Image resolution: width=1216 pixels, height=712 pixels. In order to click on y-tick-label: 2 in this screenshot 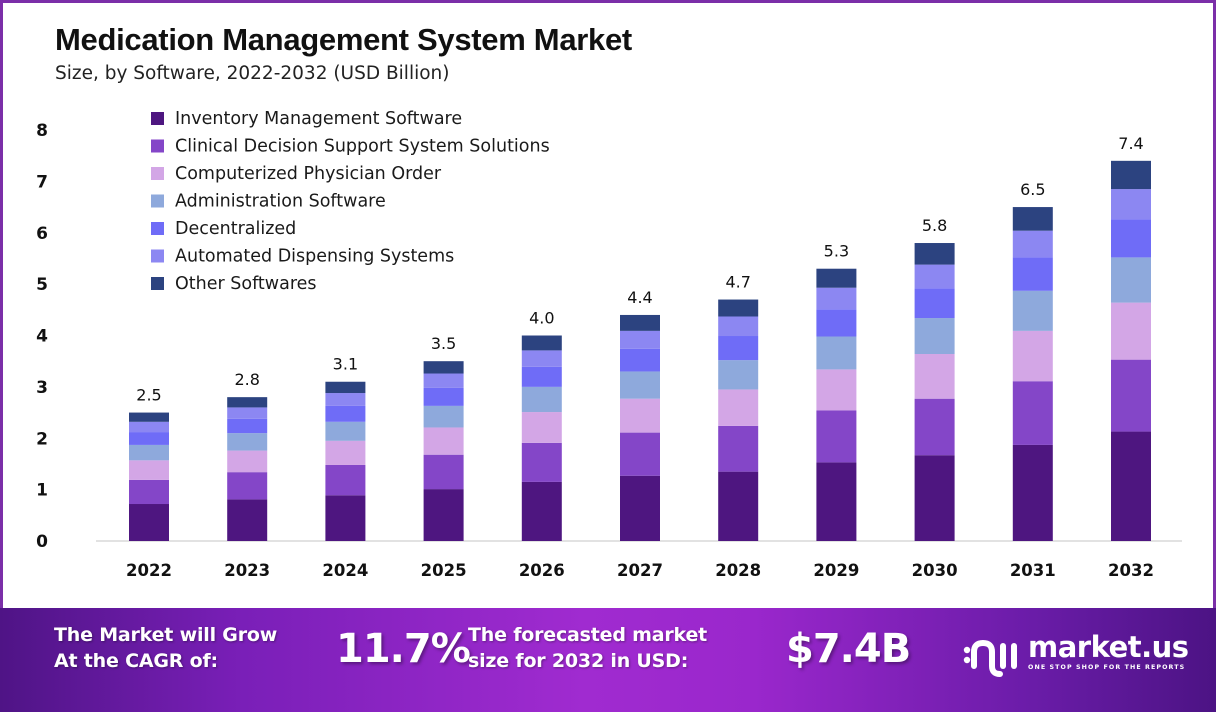, I will do `click(42, 439)`.